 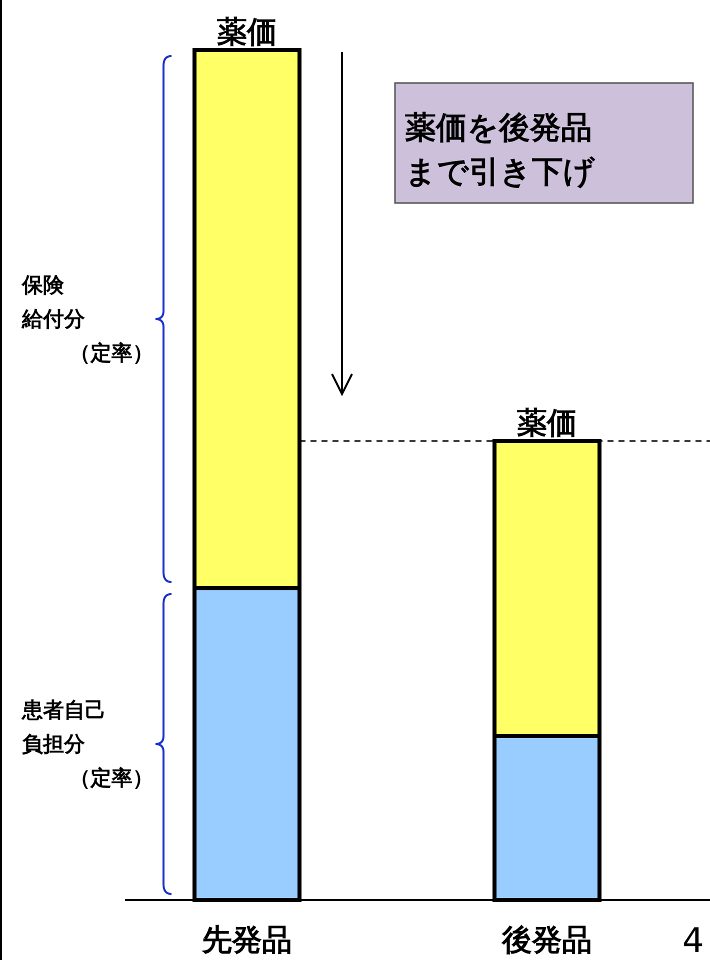 What do you see at coordinates (546, 940) in the screenshot?
I see `x-tick-label: 後発品` at bounding box center [546, 940].